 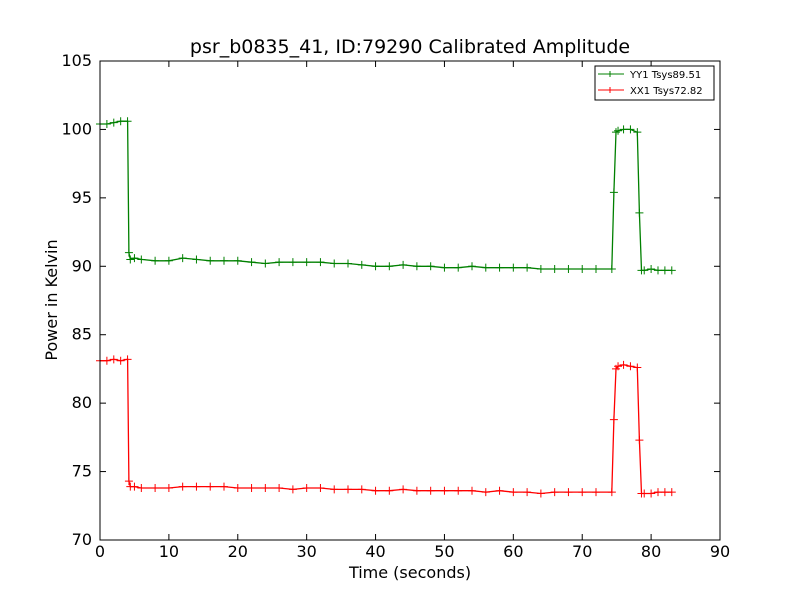 What do you see at coordinates (82, 334) in the screenshot?
I see `y-tick-label: 85` at bounding box center [82, 334].